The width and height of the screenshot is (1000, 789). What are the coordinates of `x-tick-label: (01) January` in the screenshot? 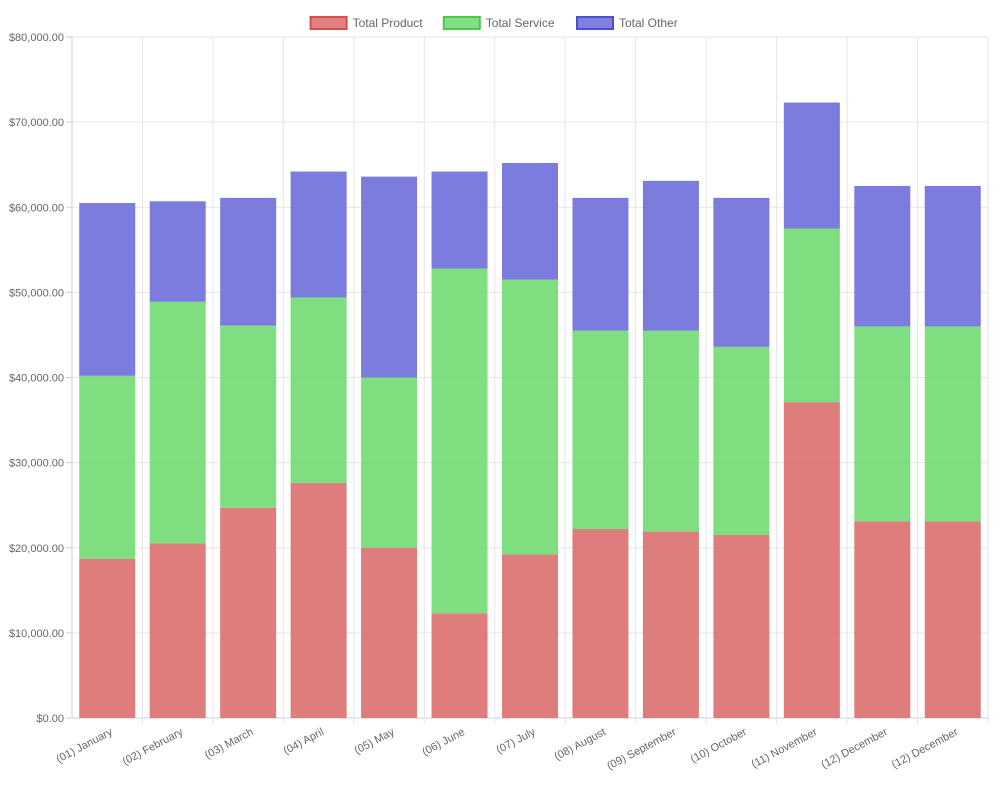 It's located at (84, 746).